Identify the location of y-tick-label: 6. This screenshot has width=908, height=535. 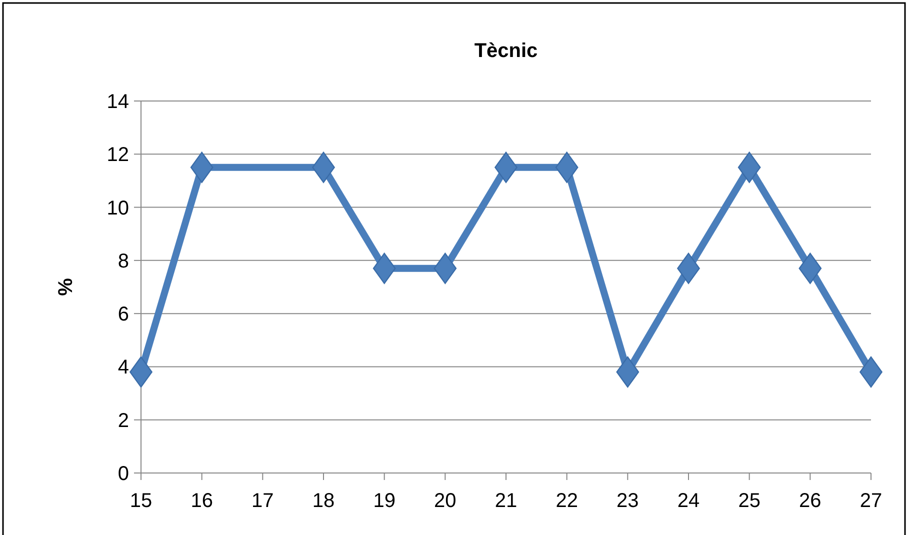
(123, 315).